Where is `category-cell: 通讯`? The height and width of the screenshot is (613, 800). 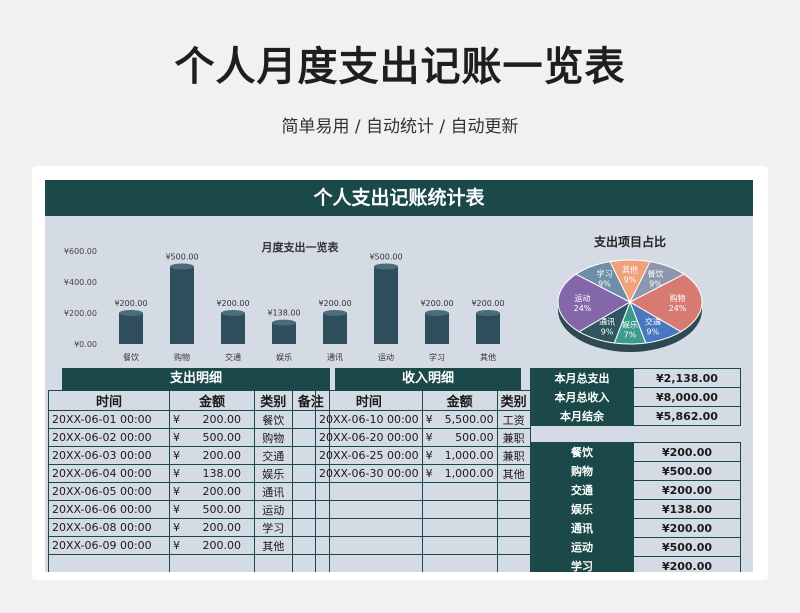 category-cell: 通讯 is located at coordinates (273, 491).